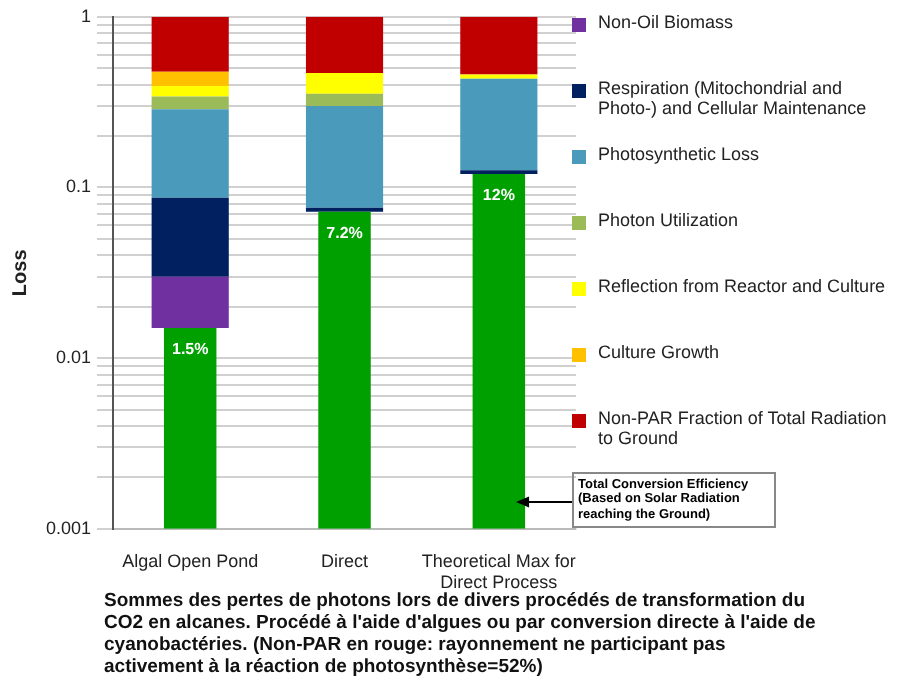 The image size is (900, 690). I want to click on legend-label: Respiration (Mitochondrial and Photo-) and Cellular Maintenance, so click(733, 98).